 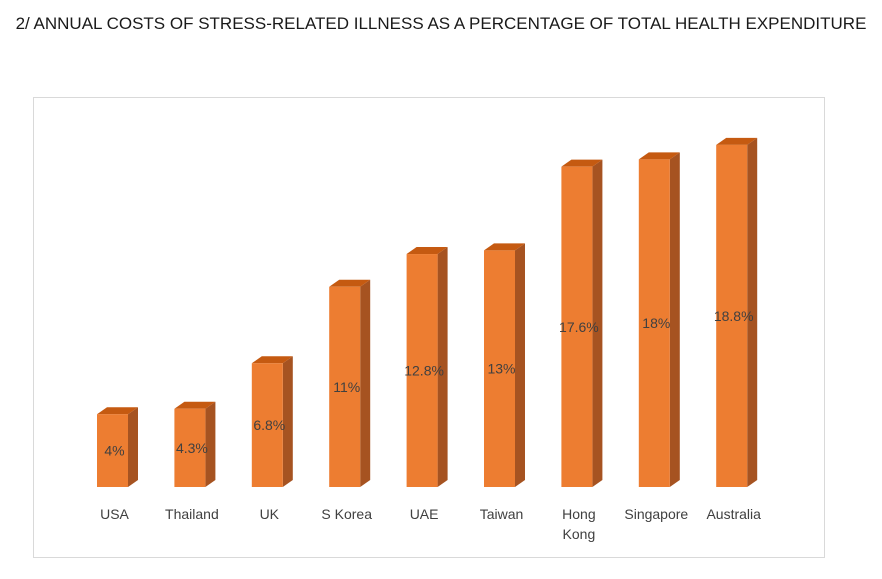 I want to click on category-label-thailand: Thailand, so click(x=192, y=514).